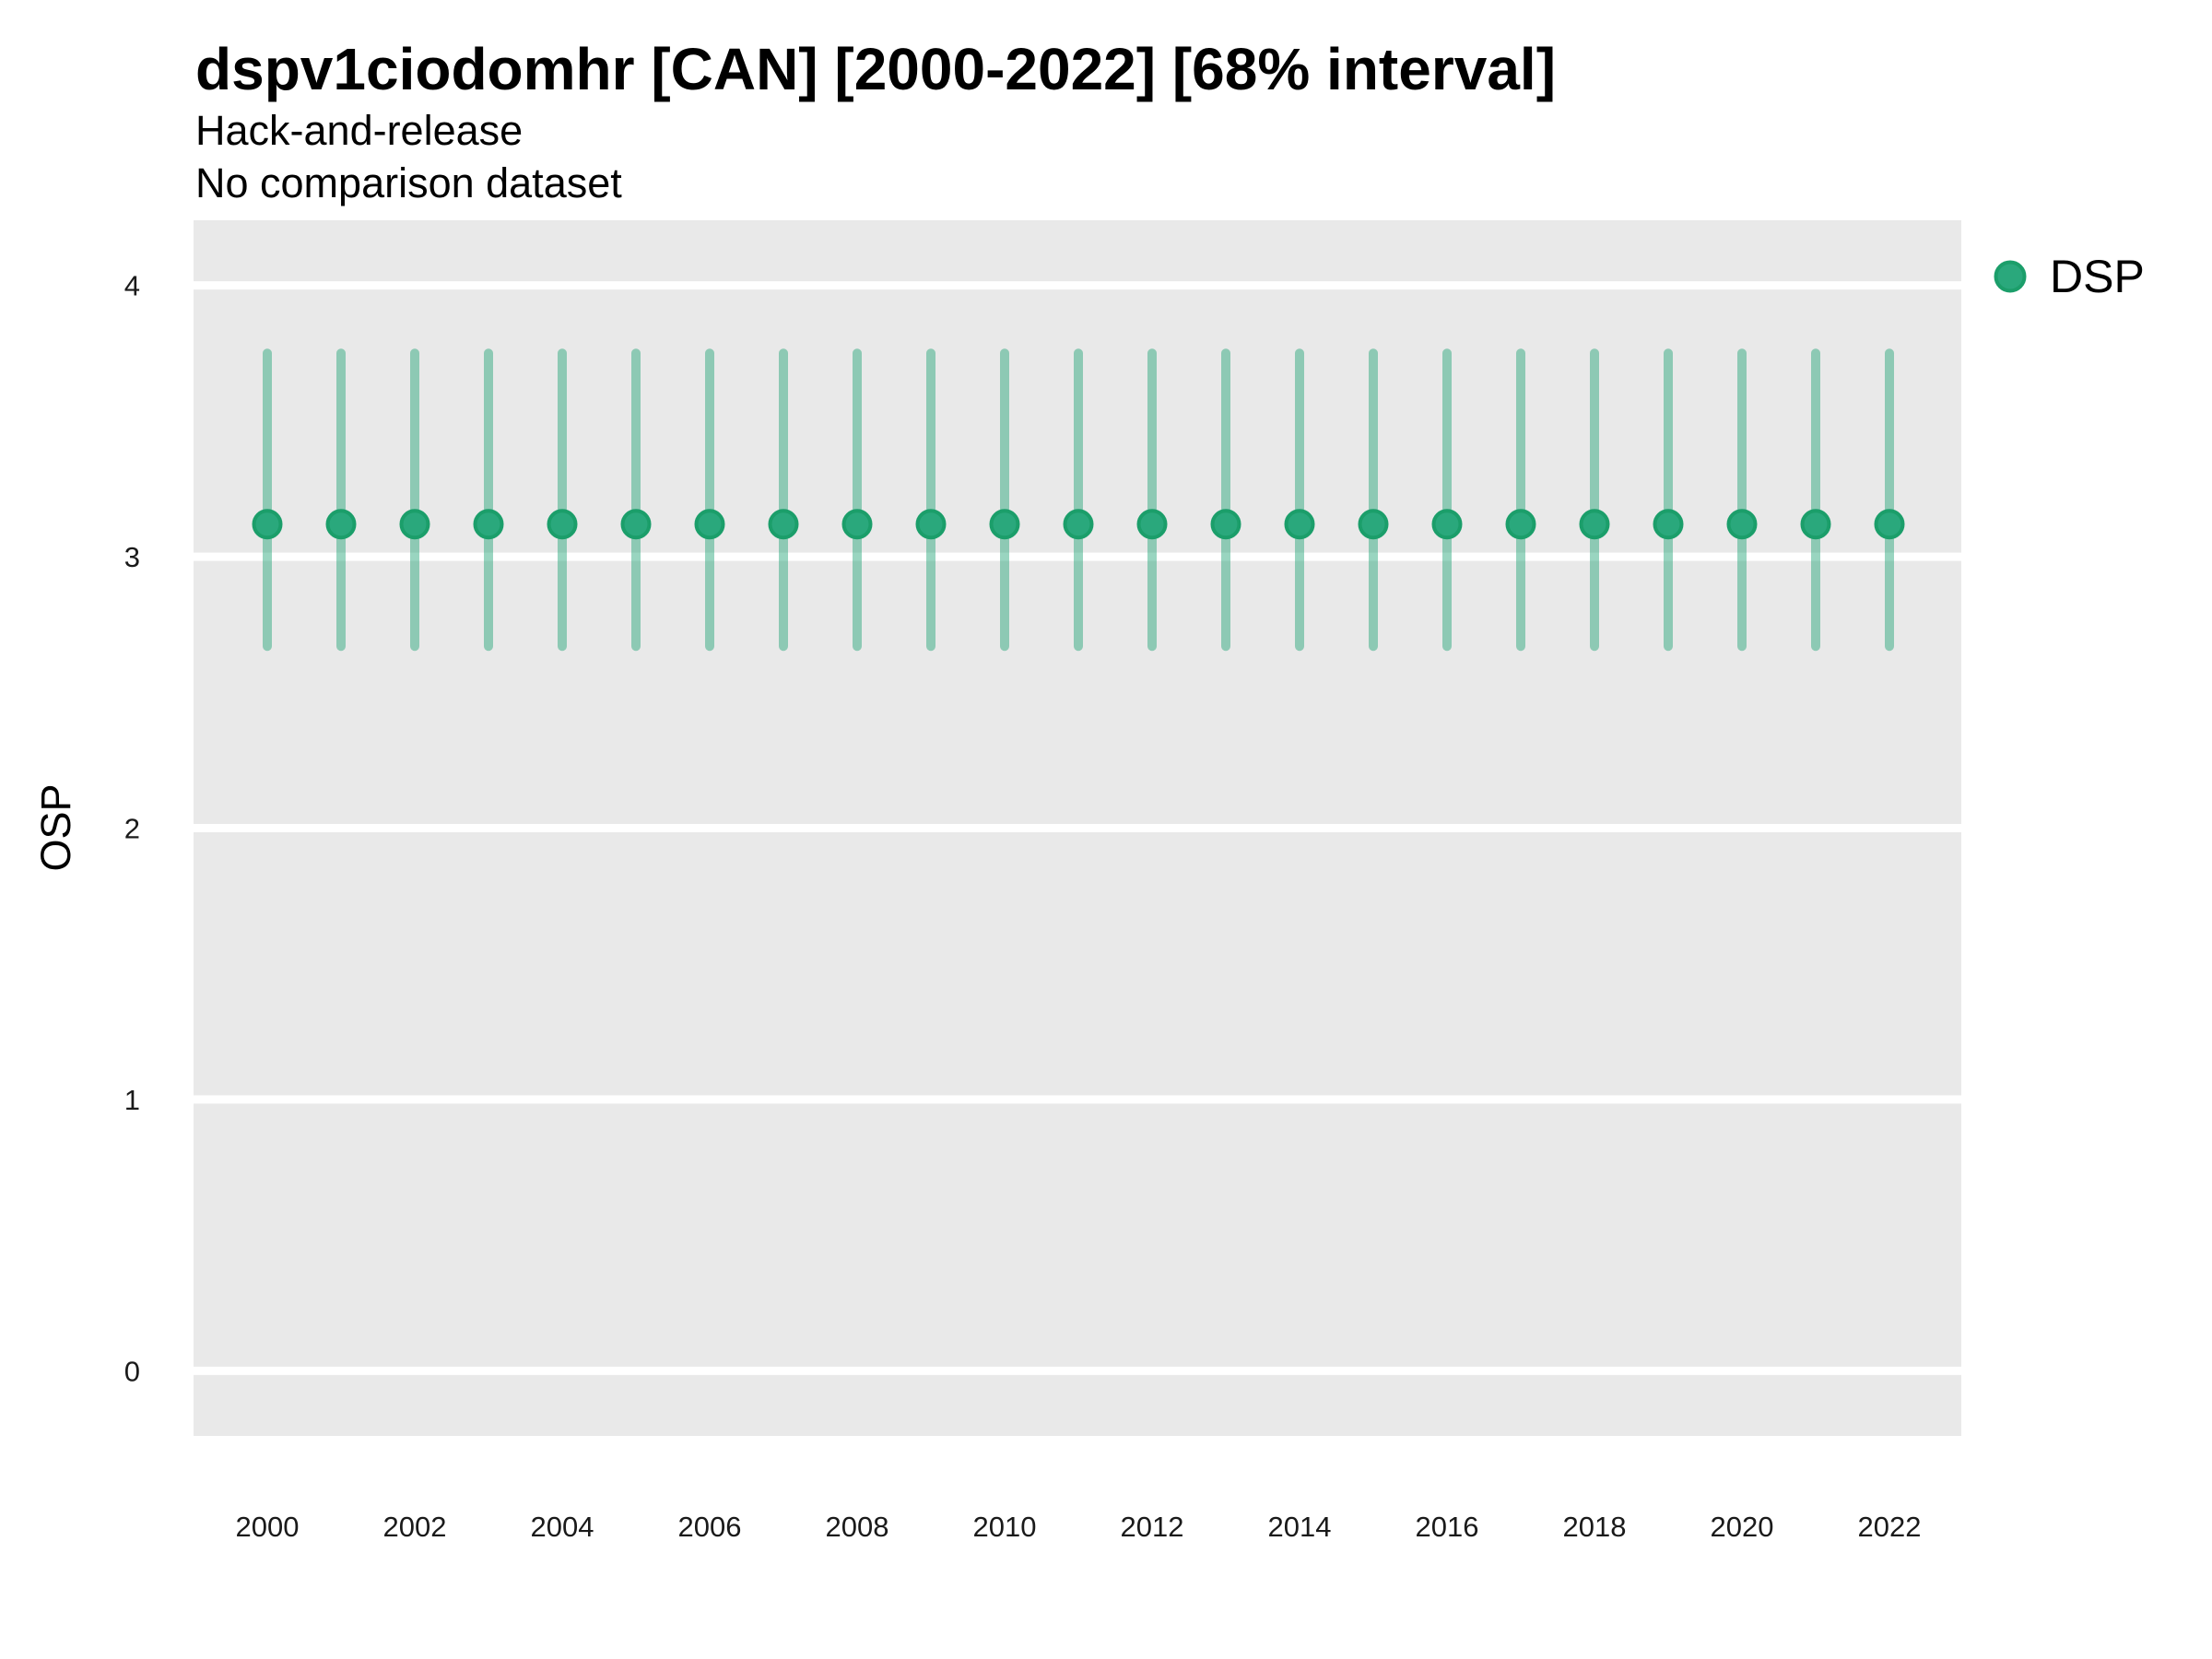 Image resolution: width=2212 pixels, height=1659 pixels. Describe the element at coordinates (359, 130) in the screenshot. I see `chart-subtitle-line1: Hack-and-release` at that location.